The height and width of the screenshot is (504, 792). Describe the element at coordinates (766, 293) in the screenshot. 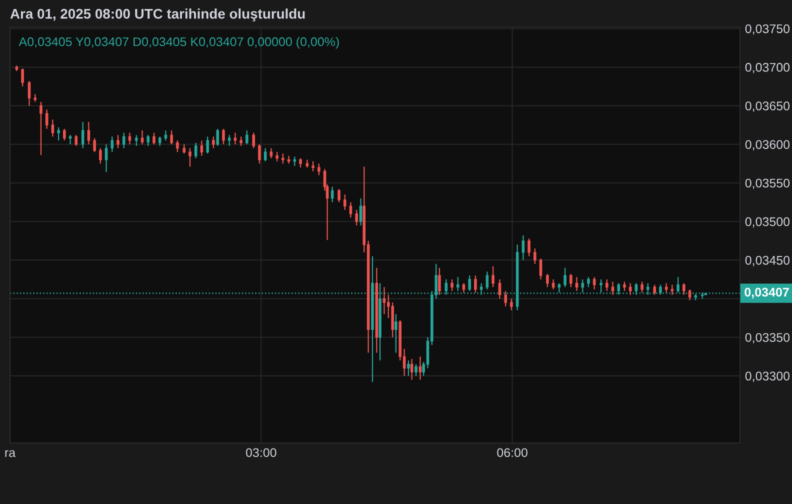

I see `ref-line-label: 0,03407` at that location.